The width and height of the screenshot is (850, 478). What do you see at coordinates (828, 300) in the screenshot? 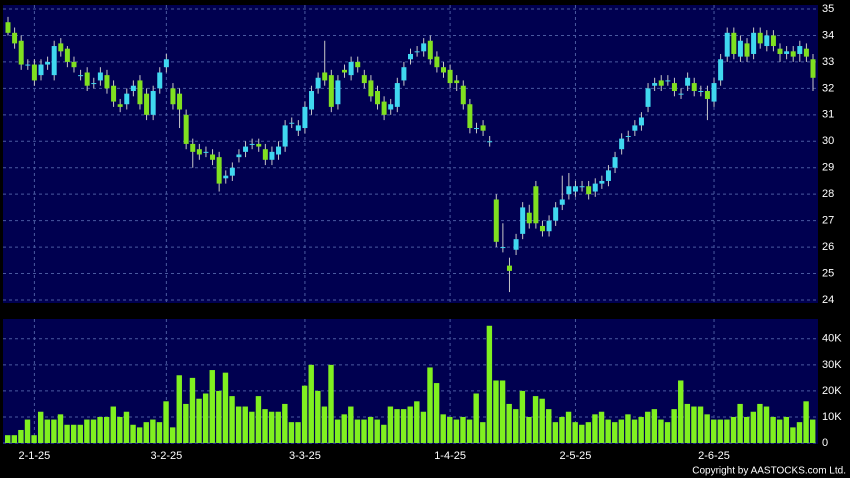
I see `y-tick-label: 24` at bounding box center [828, 300].